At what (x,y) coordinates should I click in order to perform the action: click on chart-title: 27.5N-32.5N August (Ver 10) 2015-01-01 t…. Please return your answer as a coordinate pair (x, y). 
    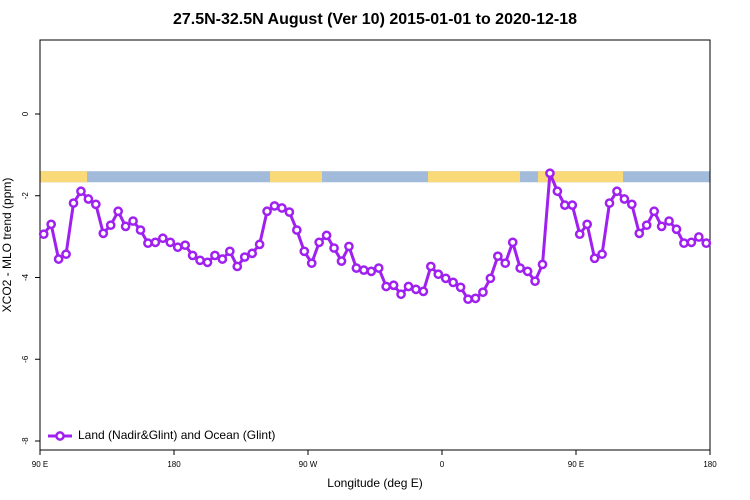
    Looking at the image, I should click on (375, 19).